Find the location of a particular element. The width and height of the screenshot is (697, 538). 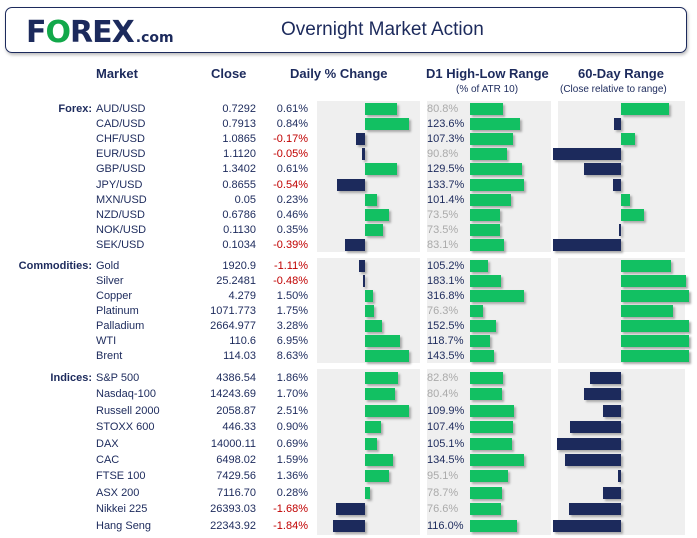

section-label: Commodities: is located at coordinates (55, 266).